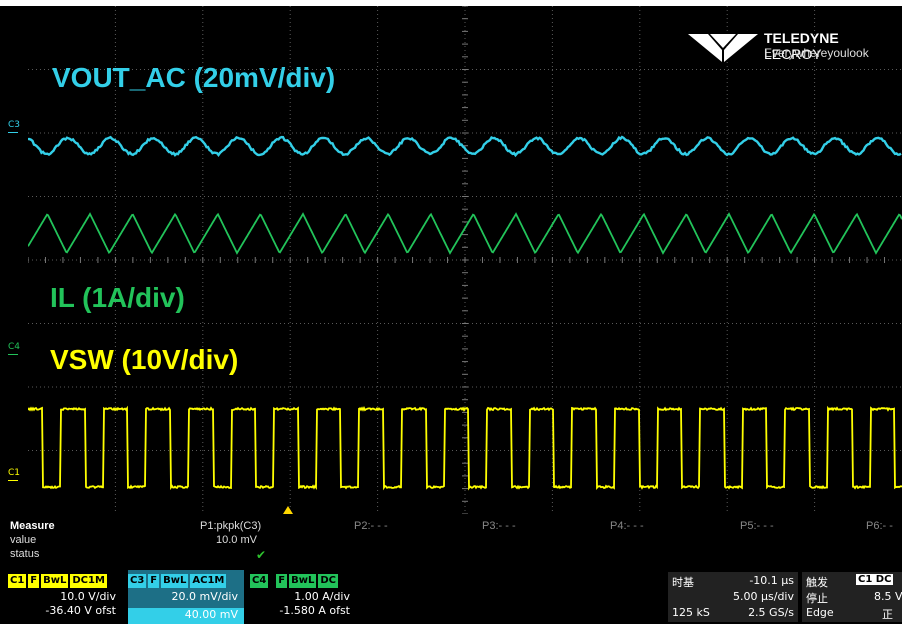 The width and height of the screenshot is (902, 624). Describe the element at coordinates (683, 582) in the screenshot. I see `timebase-title: 时基` at that location.